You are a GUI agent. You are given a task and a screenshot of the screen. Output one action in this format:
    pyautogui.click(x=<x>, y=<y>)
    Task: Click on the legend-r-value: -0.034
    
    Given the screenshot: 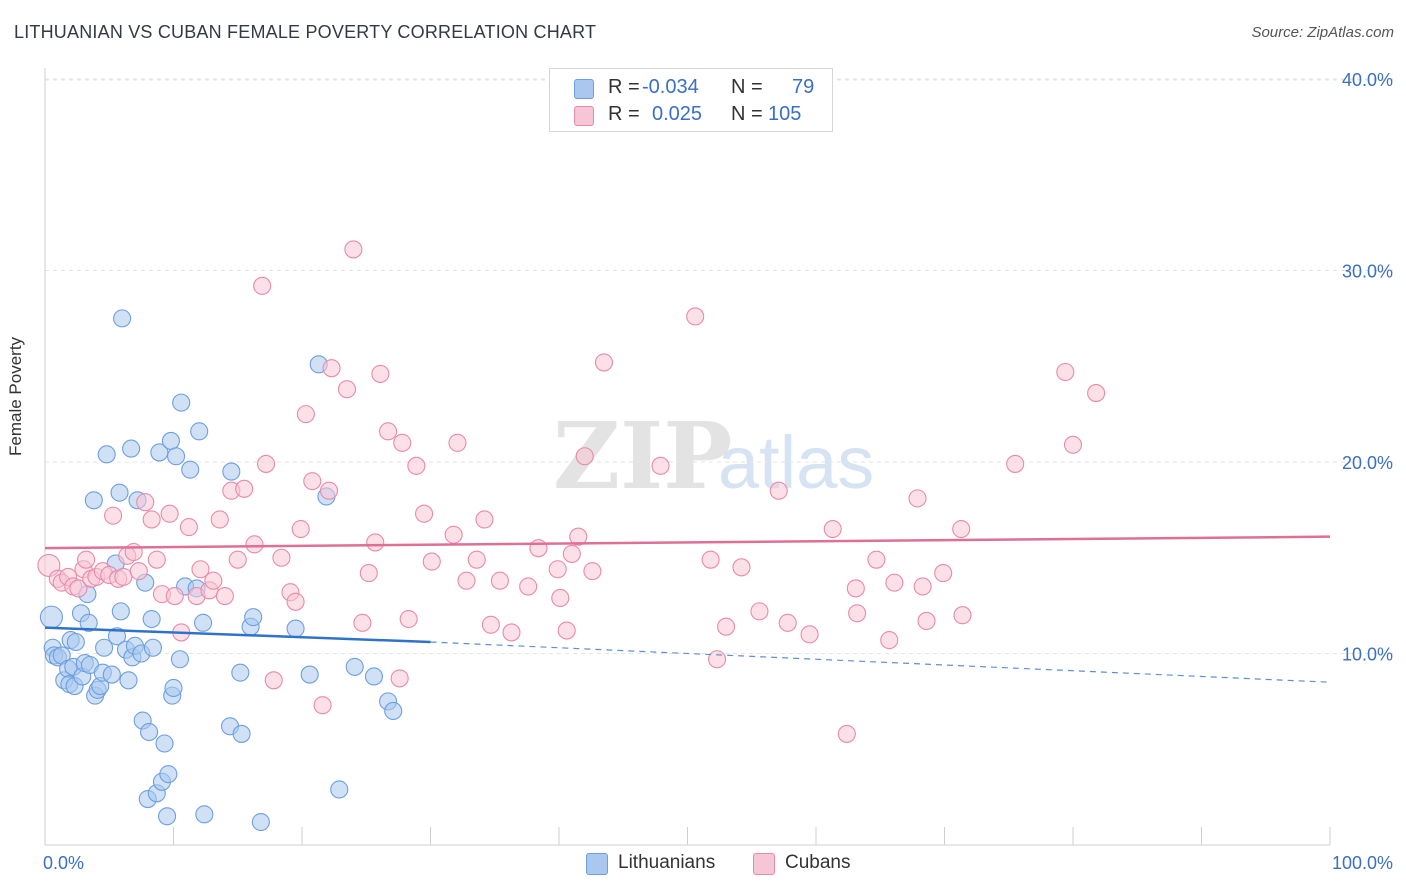 What is the action you would take?
    pyautogui.click(x=670, y=87)
    